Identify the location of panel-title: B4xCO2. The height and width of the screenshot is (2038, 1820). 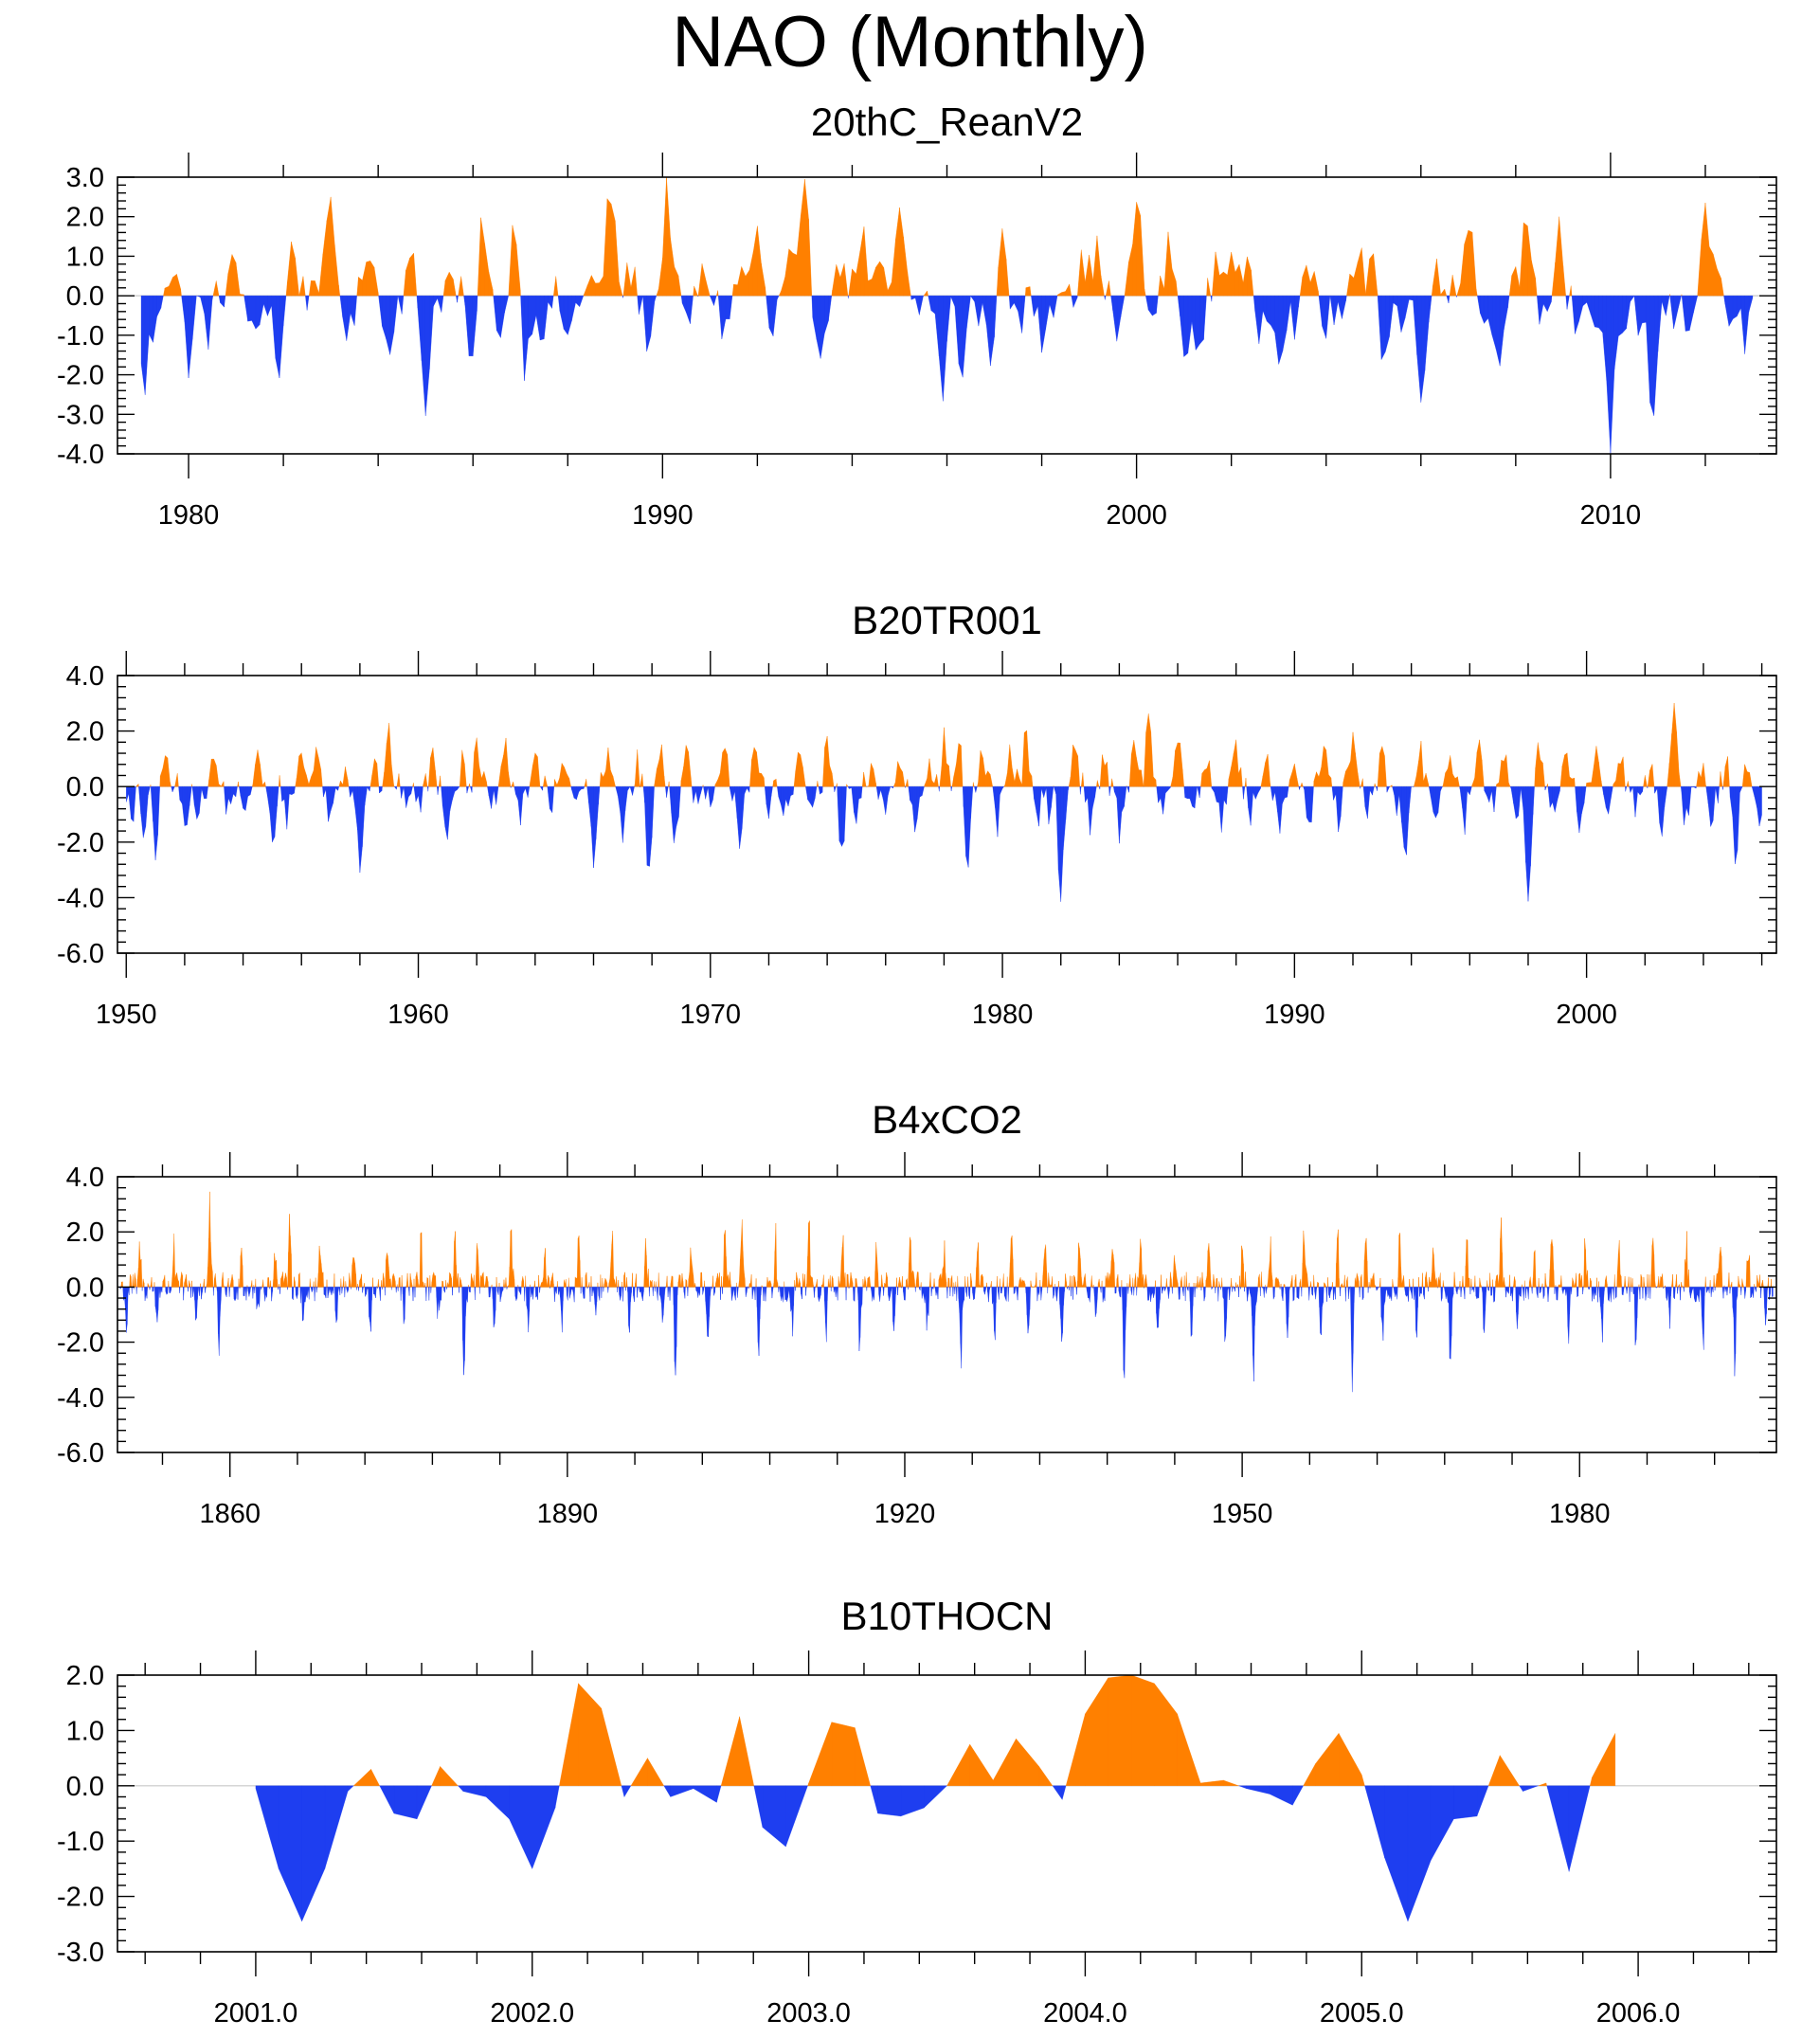
(947, 1119).